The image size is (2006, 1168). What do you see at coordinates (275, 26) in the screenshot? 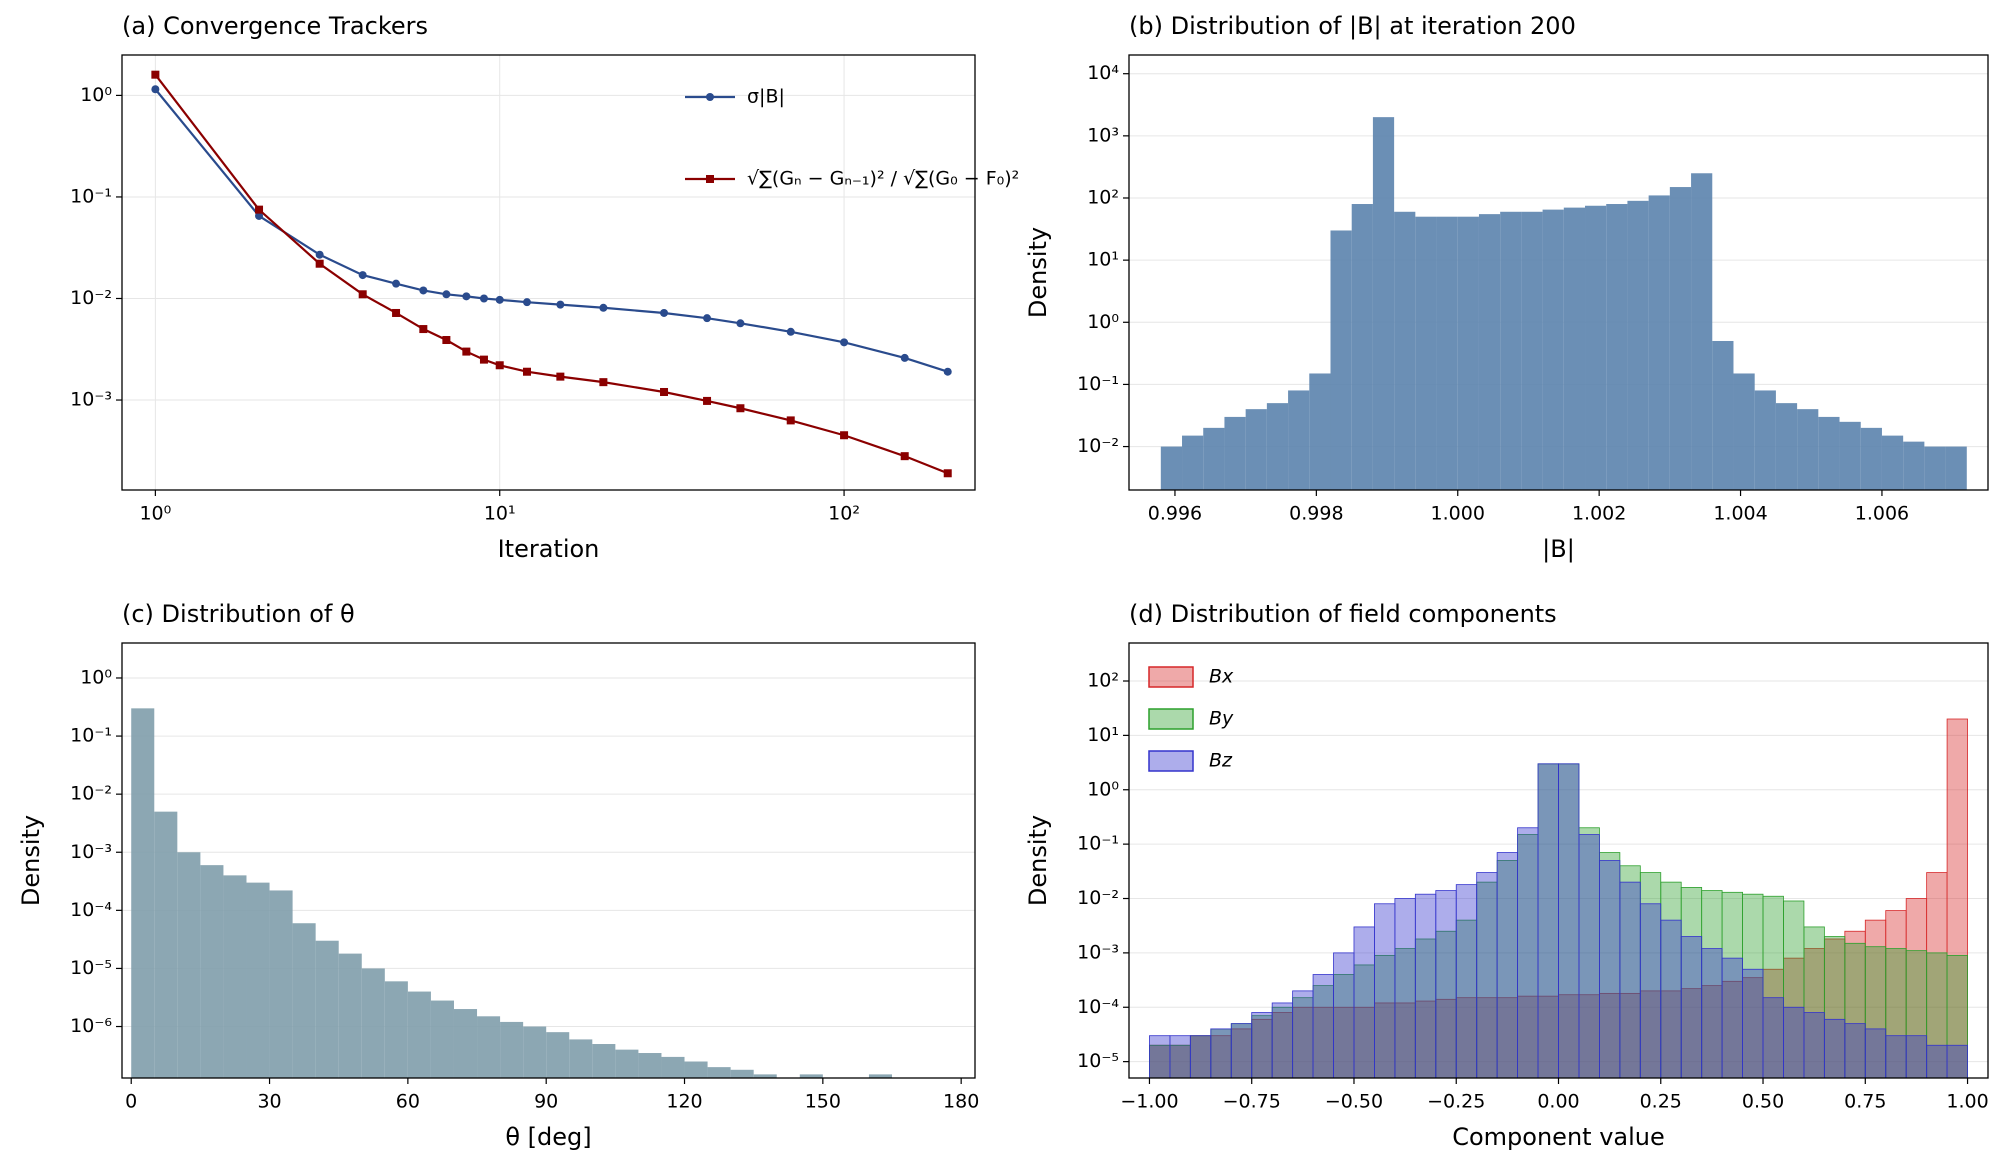
I see `title: (a) Convergence Trackers` at bounding box center [275, 26].